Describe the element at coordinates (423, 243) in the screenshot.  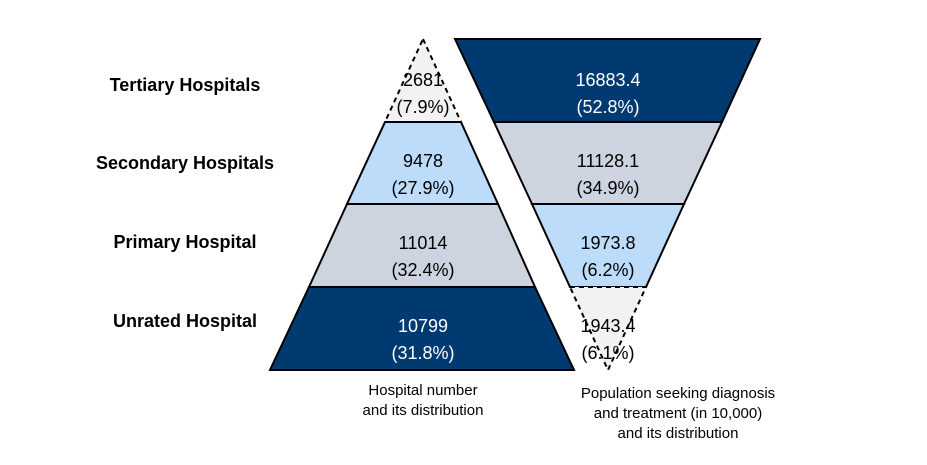
I see `hospital-number-value-primary: 11014` at that location.